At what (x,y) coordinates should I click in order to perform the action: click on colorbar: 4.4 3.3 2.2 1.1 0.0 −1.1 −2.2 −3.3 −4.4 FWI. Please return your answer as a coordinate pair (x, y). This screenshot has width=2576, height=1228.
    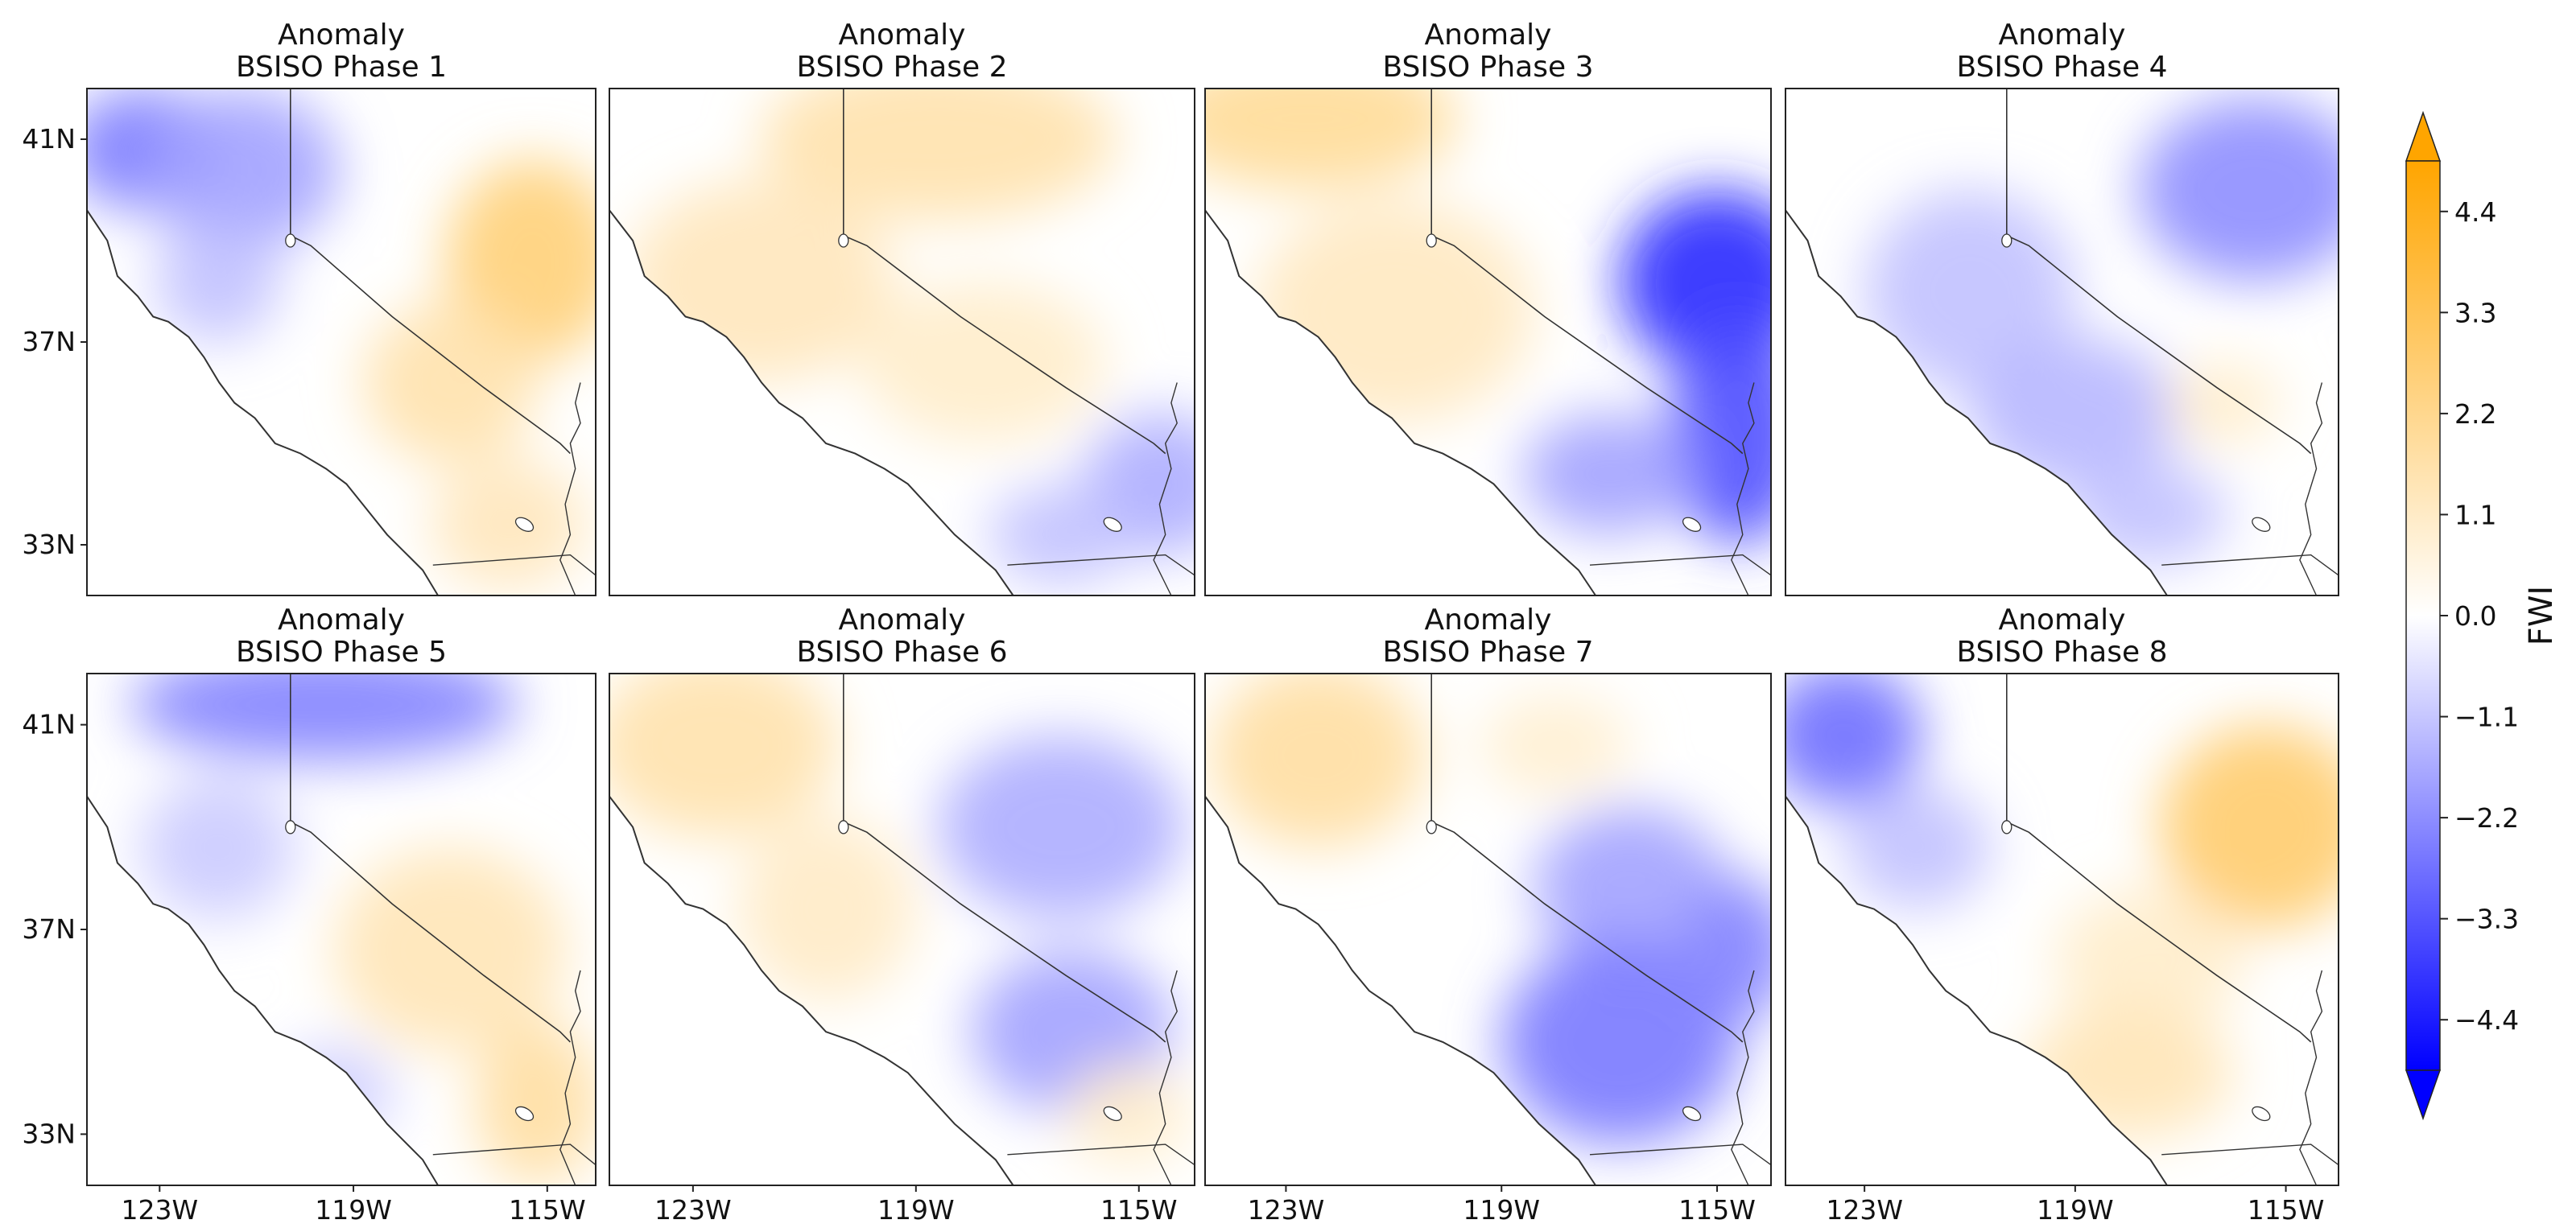
    Looking at the image, I should click on (2482, 616).